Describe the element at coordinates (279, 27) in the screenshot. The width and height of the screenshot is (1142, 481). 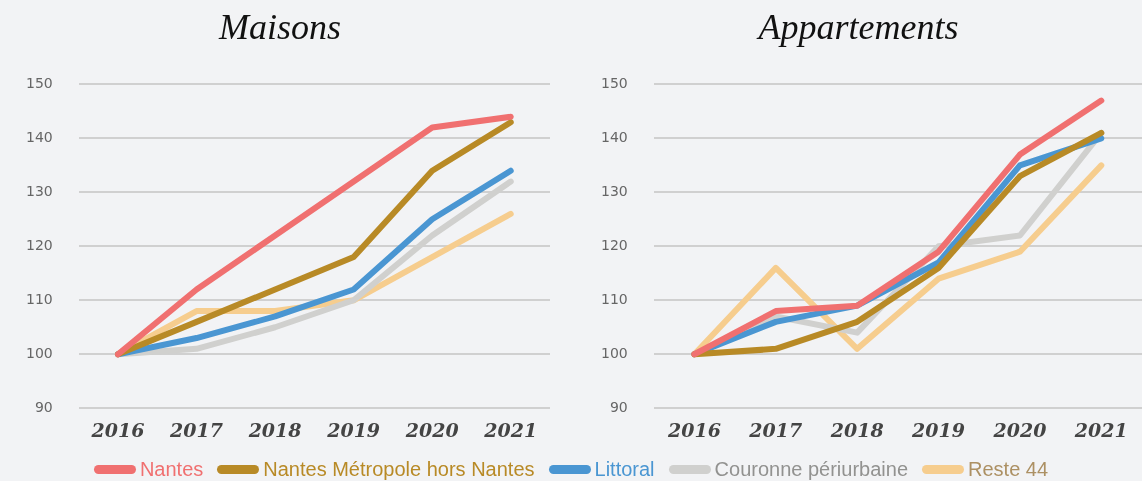
I see `chart-title: Maisons` at that location.